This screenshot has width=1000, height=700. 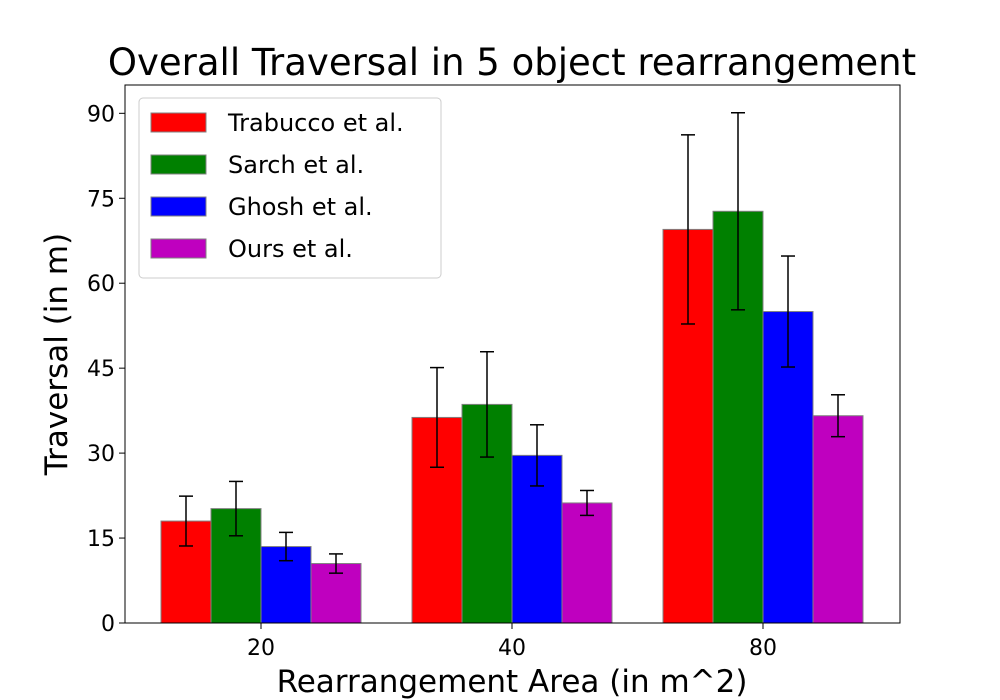 I want to click on y-tick-label: 90, so click(x=101, y=114).